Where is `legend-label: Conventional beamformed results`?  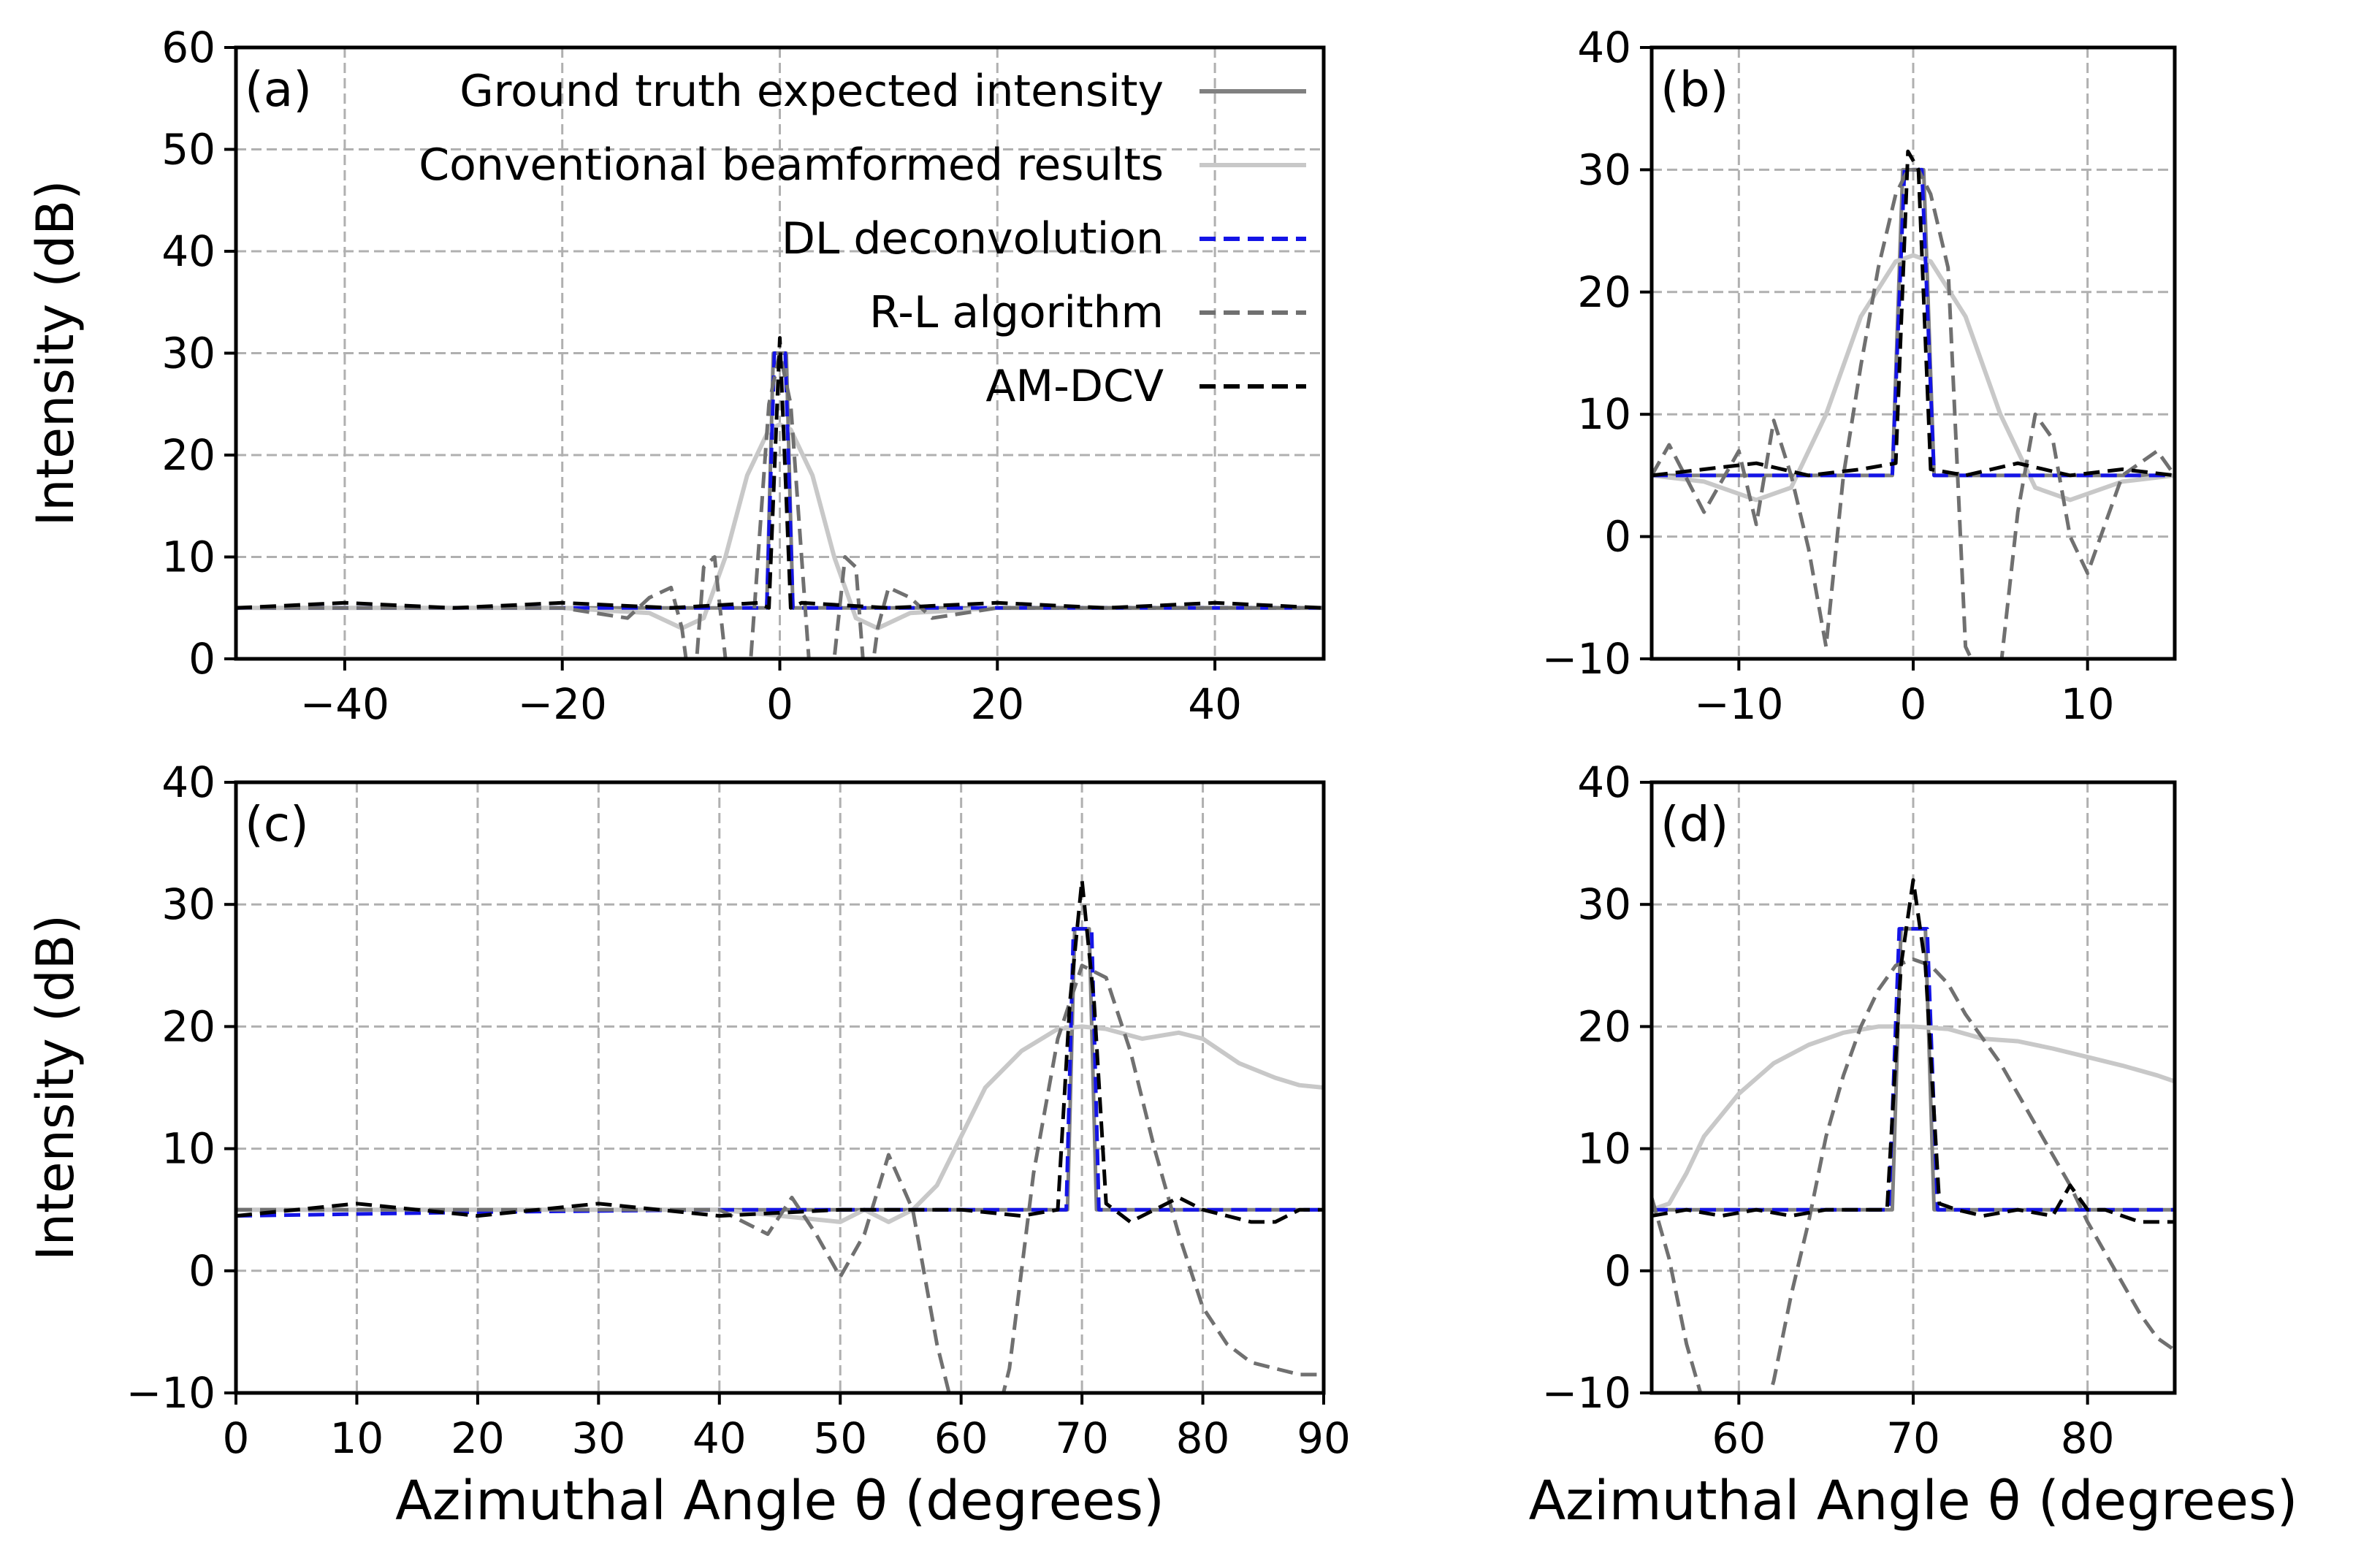
legend-label: Conventional beamformed results is located at coordinates (792, 165).